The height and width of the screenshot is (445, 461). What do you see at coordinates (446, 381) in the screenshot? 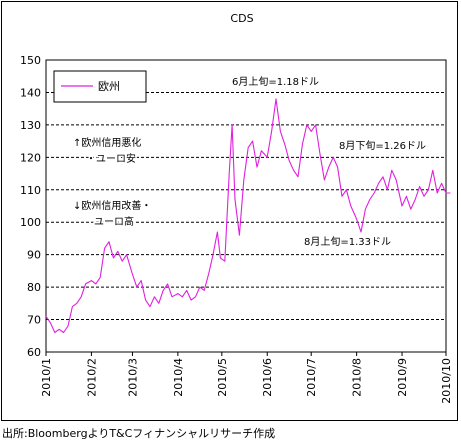
I see `x-tick-label-9: 2010/10` at bounding box center [446, 381].